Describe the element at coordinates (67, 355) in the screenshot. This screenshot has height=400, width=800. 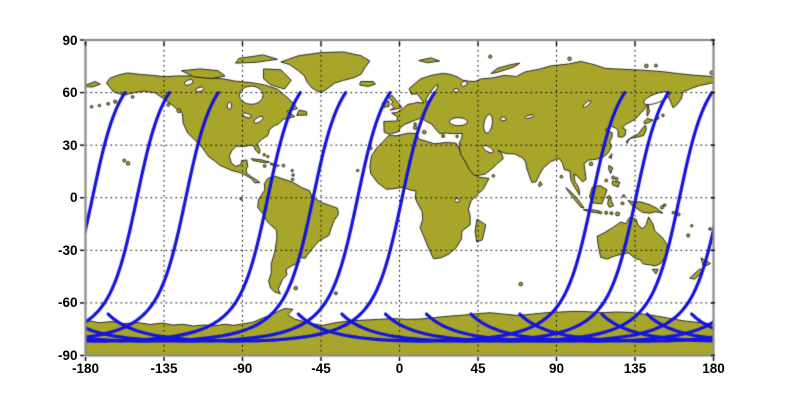
I see `y-tick-label: -90` at that location.